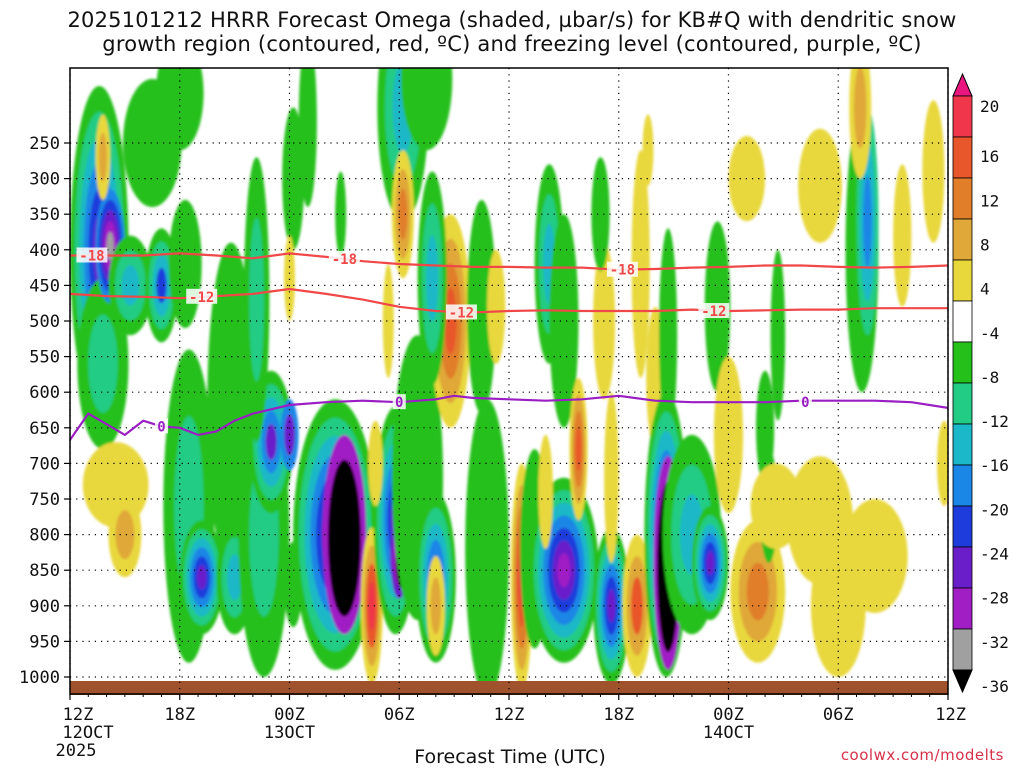  What do you see at coordinates (985, 244) in the screenshot?
I see `colorbar-label: 8` at bounding box center [985, 244].